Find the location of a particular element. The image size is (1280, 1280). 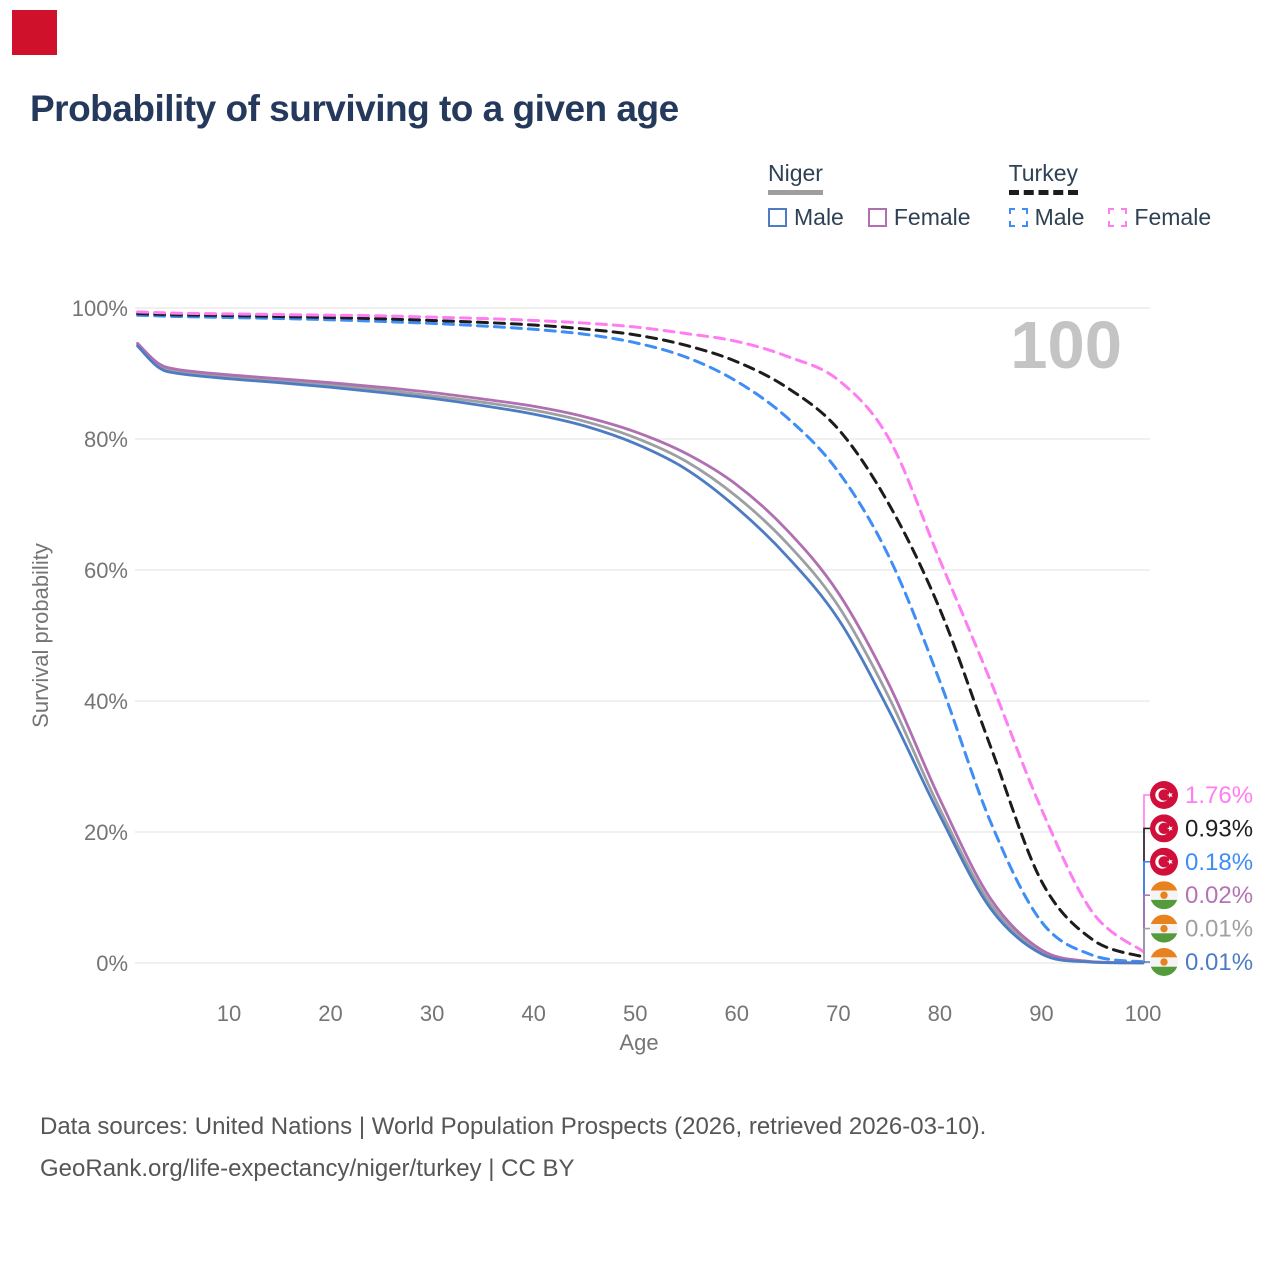

x-axis-title: Age is located at coordinates (638, 1042).